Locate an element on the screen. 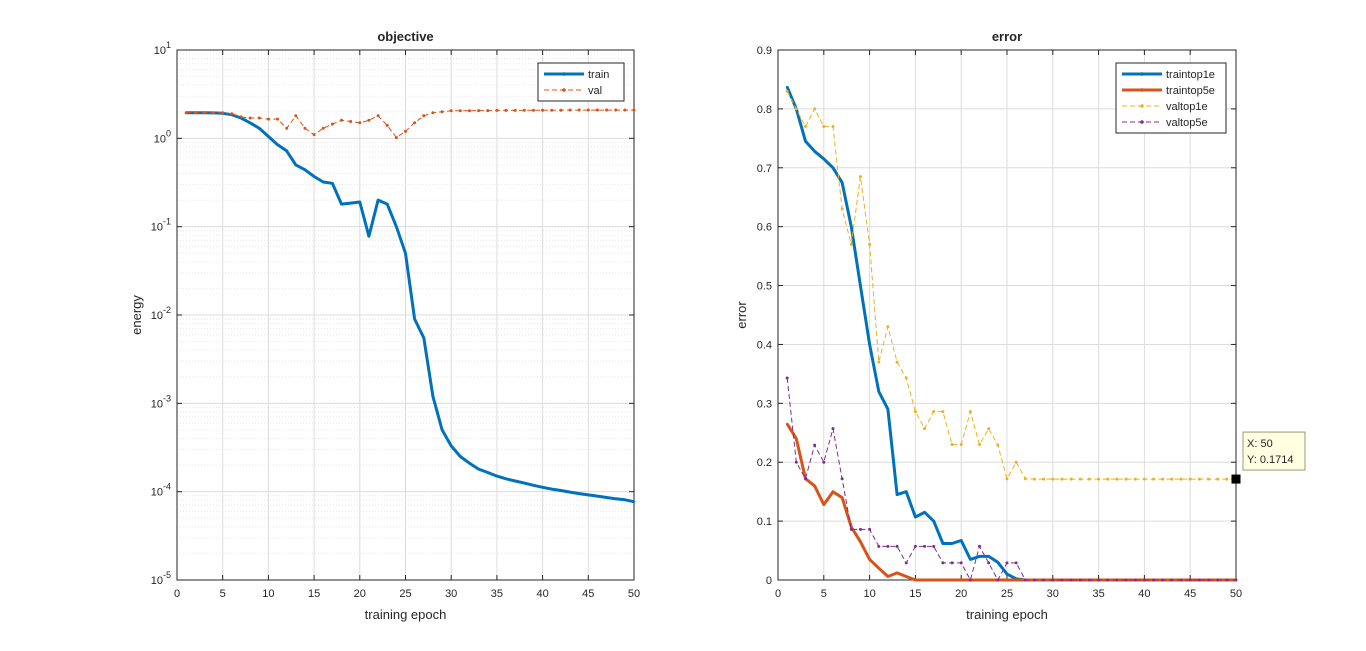 The height and width of the screenshot is (651, 1366). x-tick-label: 0 is located at coordinates (177, 594).